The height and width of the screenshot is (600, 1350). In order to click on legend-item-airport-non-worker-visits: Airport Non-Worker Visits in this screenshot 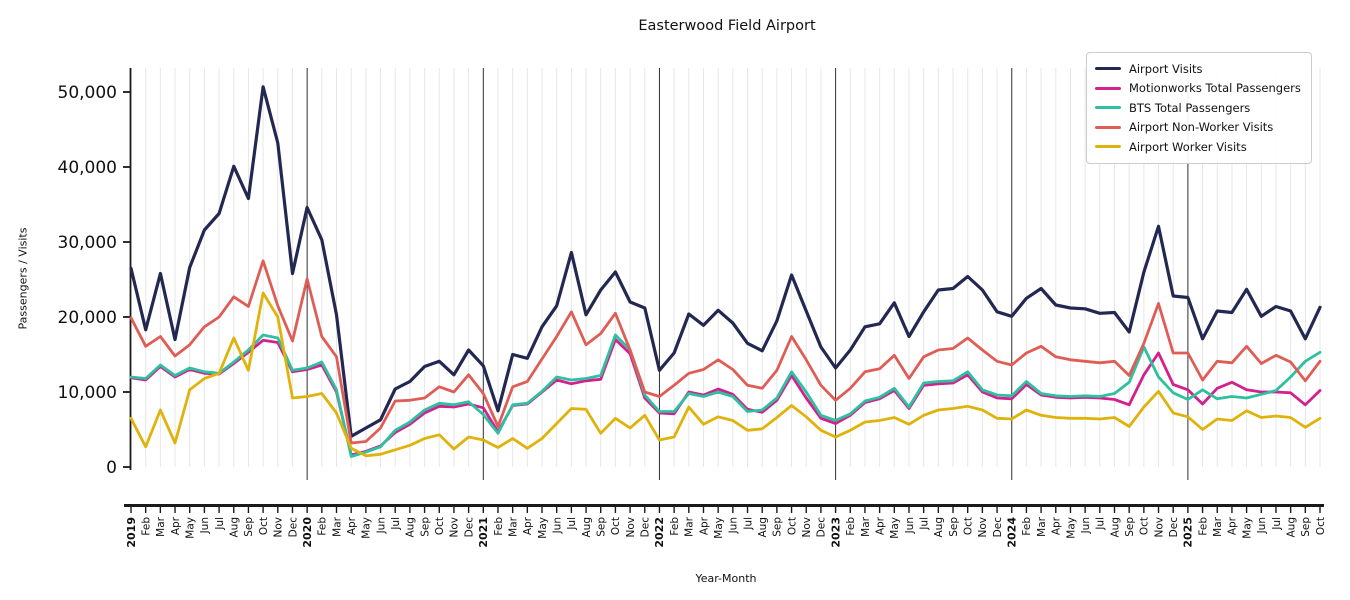, I will do `click(1198, 128)`.